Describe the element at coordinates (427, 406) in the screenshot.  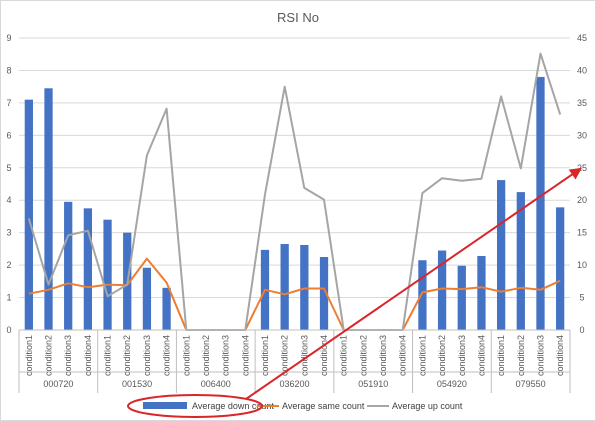
I see `legend-label: Average up count` at that location.